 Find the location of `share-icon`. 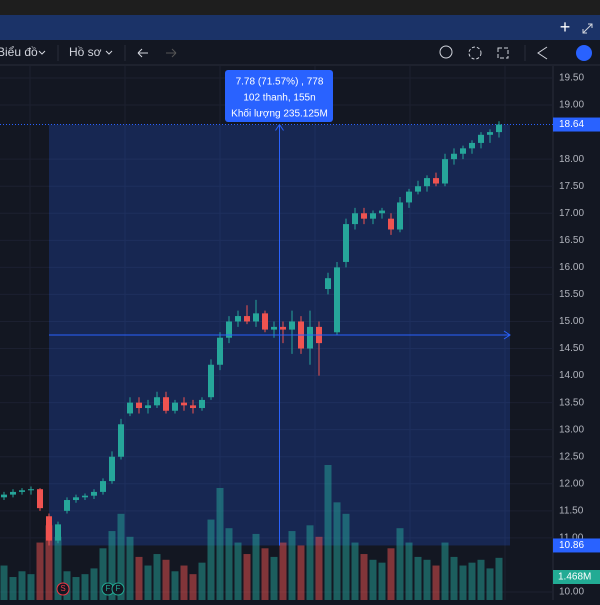

share-icon is located at coordinates (542, 53).